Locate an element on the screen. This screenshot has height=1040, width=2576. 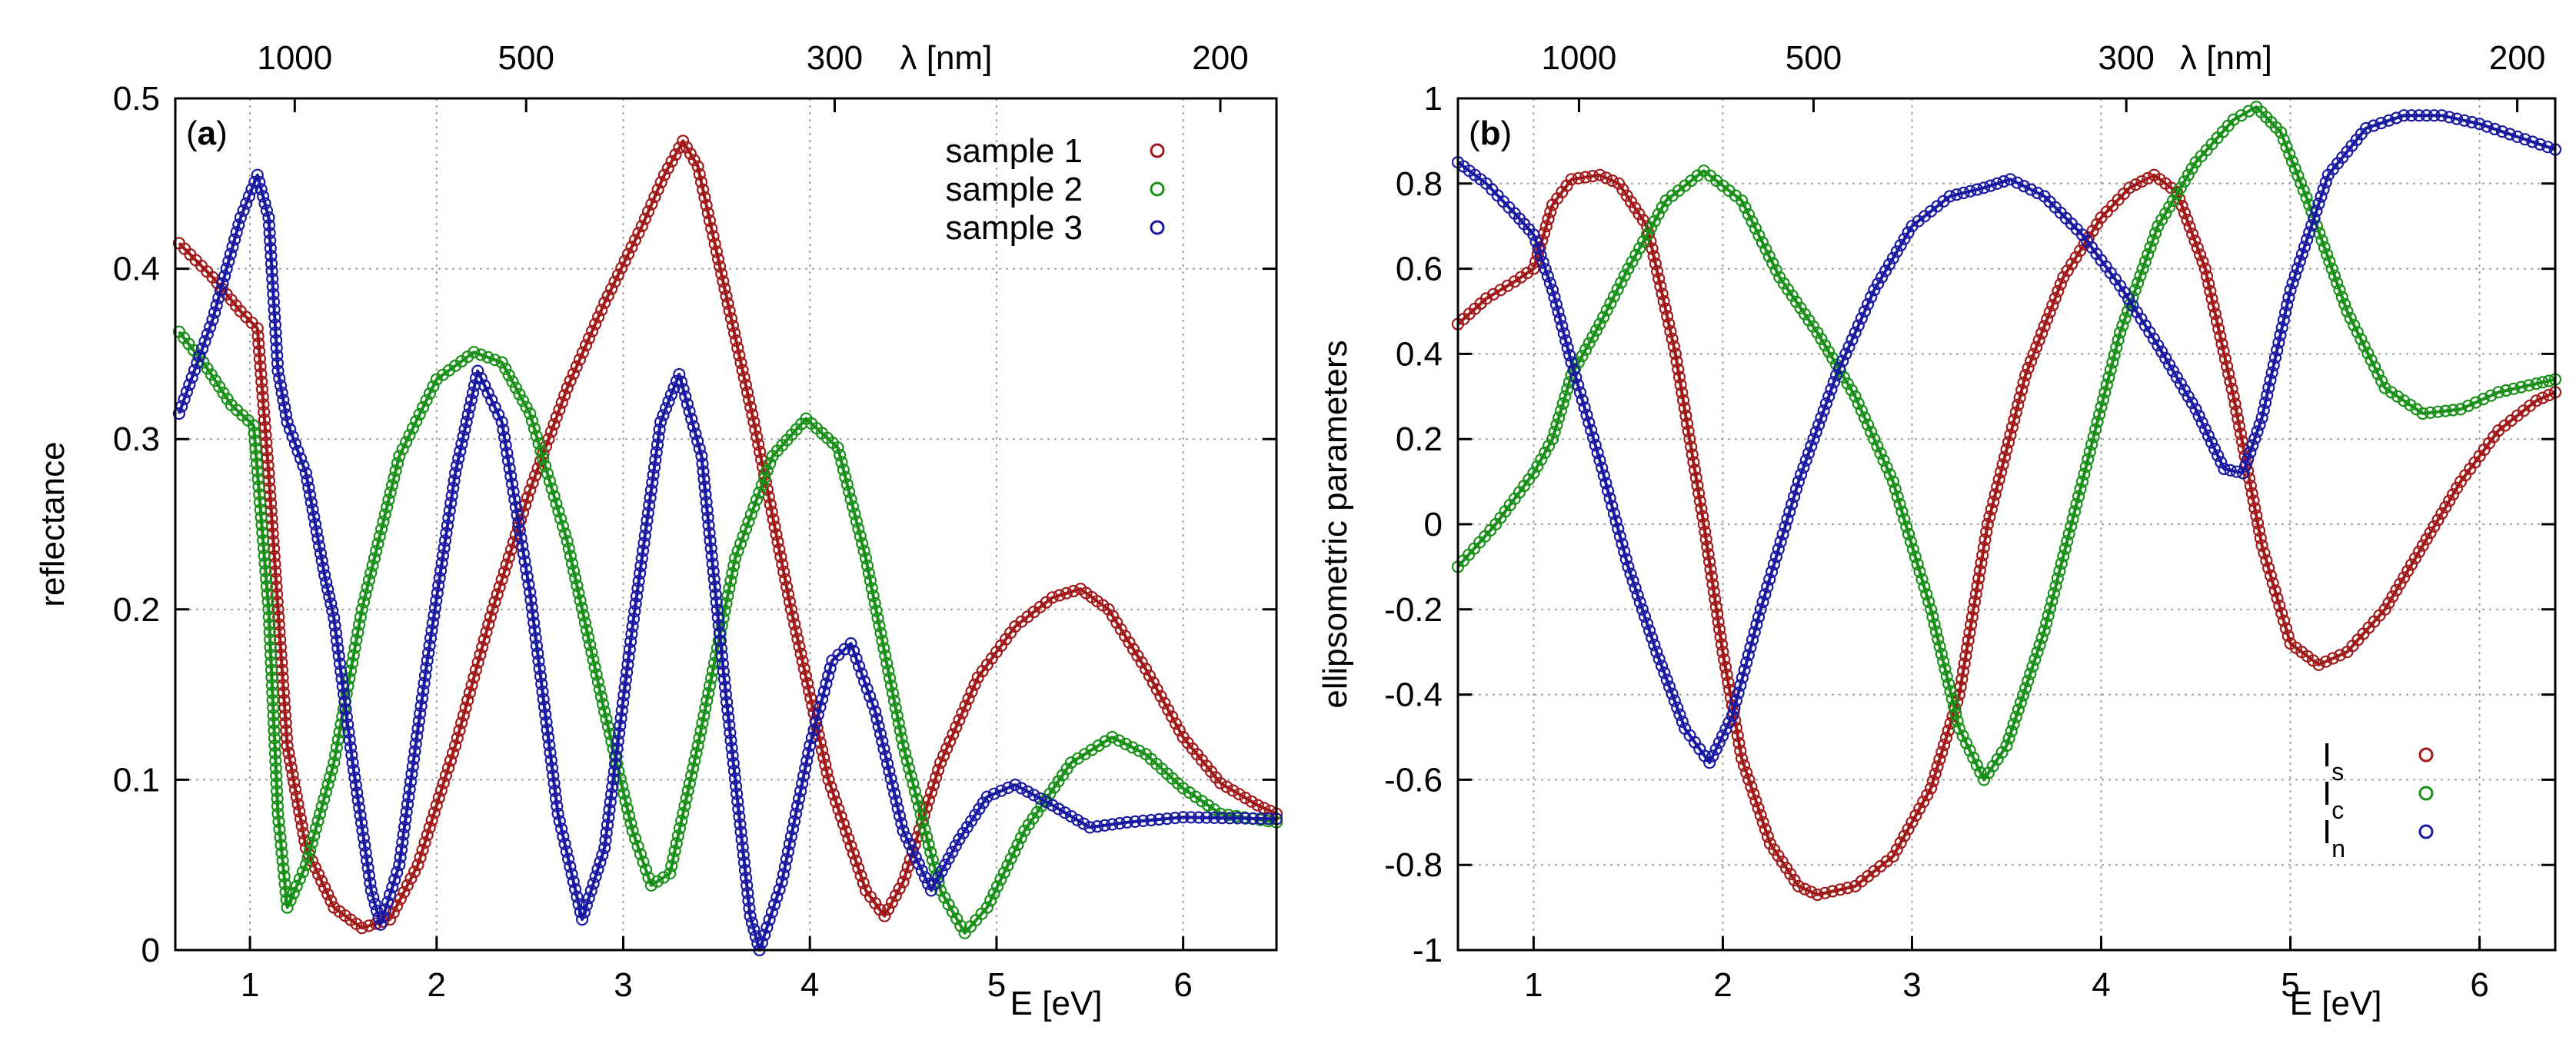
legend-label-subscript: c is located at coordinates (2337, 810).